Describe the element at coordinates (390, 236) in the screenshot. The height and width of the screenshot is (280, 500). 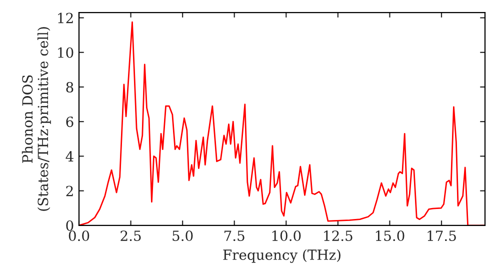
I see `x-tick-label: 15.0` at that location.